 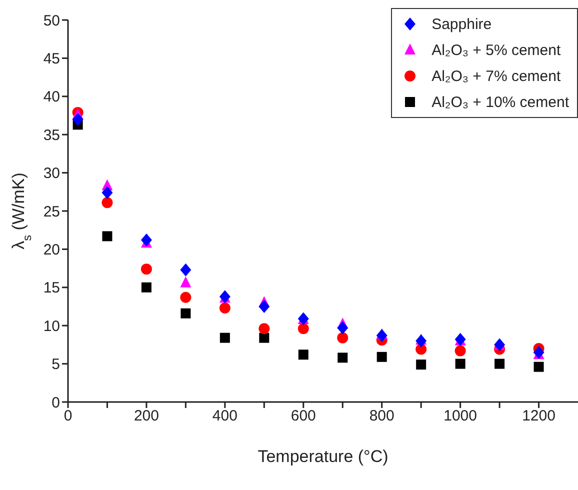 I want to click on x-tick-label: 800, so click(x=381, y=416).